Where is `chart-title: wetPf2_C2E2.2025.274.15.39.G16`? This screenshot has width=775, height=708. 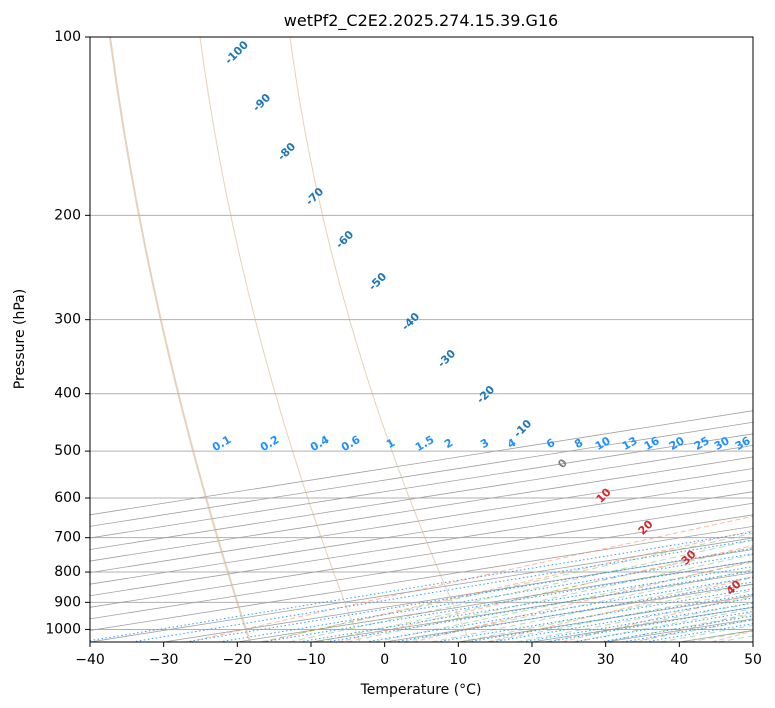
chart-title: wetPf2_C2E2.2025.274.15.39.G16 is located at coordinates (421, 21).